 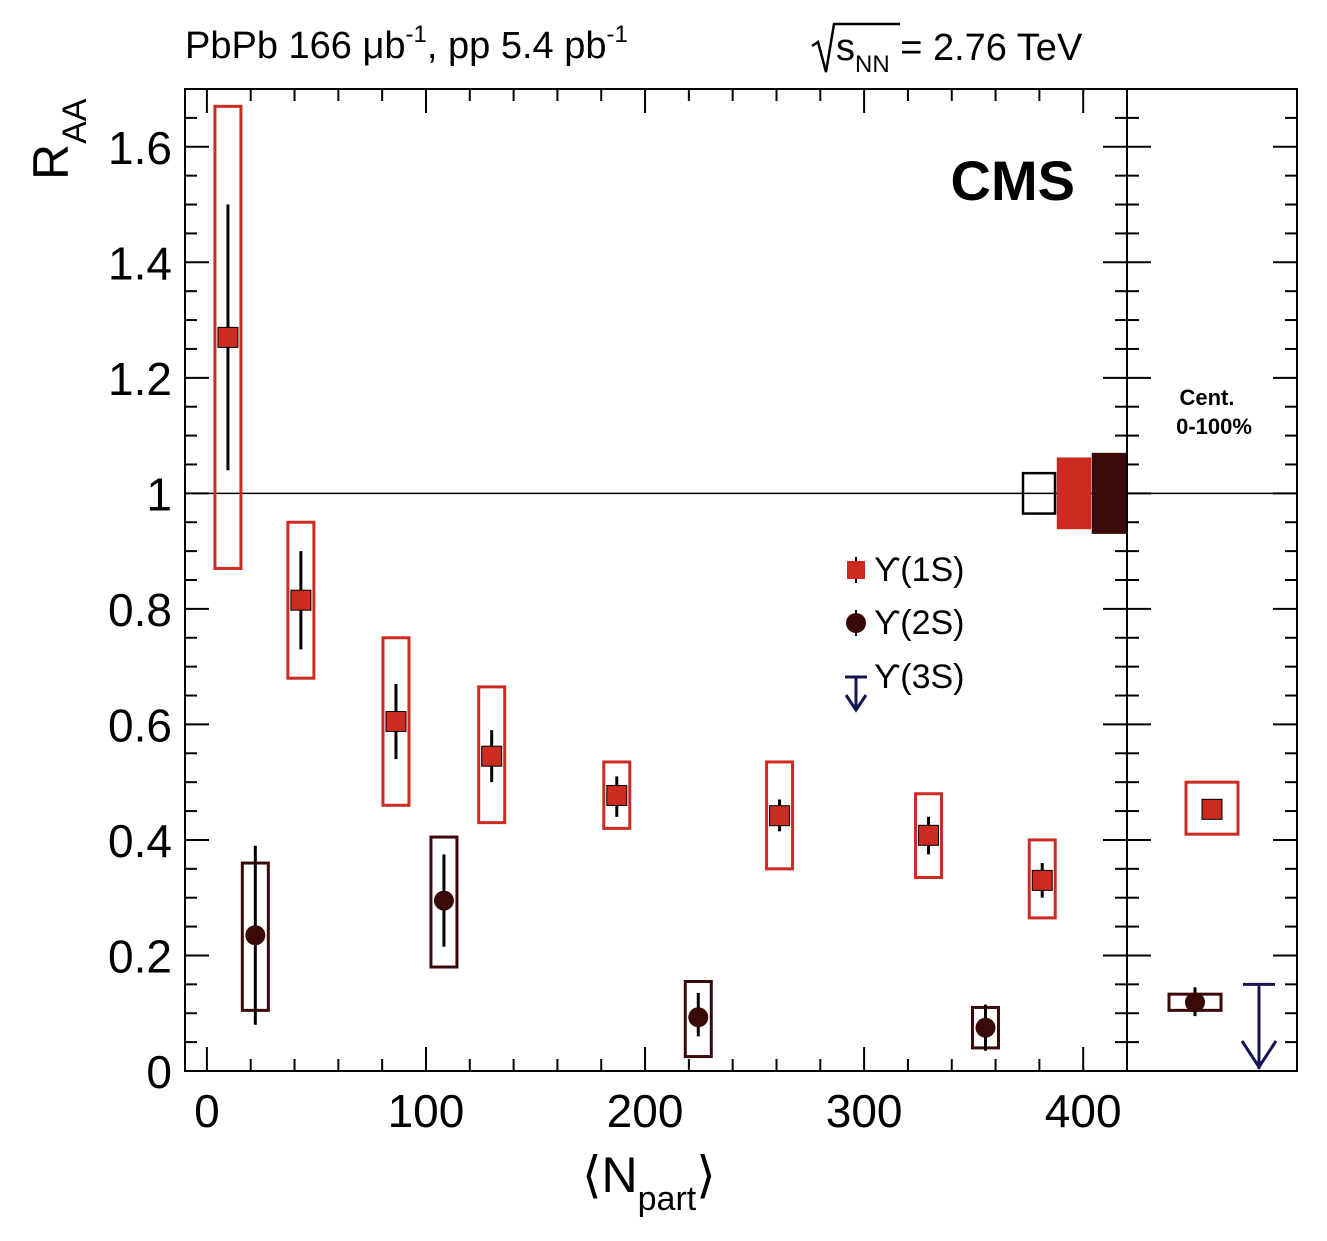 What do you see at coordinates (1207, 397) in the screenshot?
I see `centrality-label: Cent.` at bounding box center [1207, 397].